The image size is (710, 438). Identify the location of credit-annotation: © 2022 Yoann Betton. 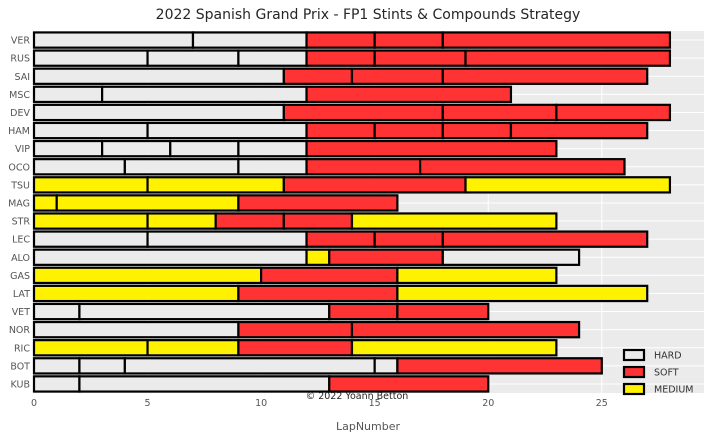
(357, 396).